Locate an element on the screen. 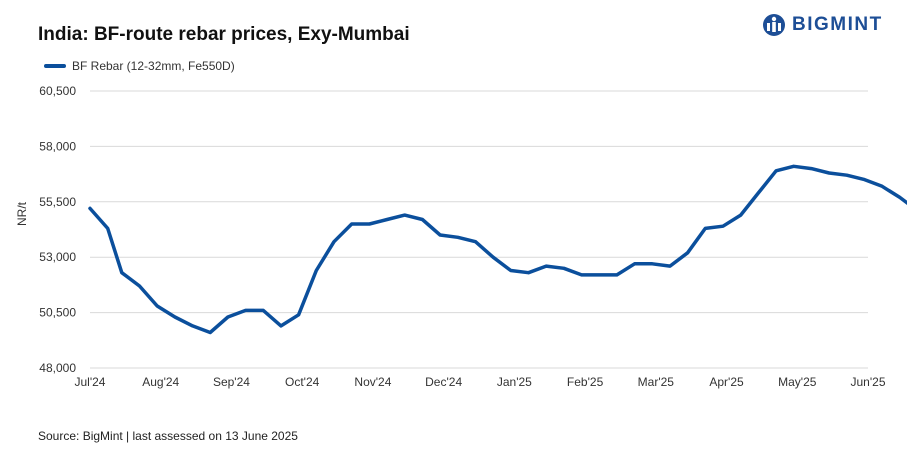 The width and height of the screenshot is (907, 453). x-tick-label: Oct'24 is located at coordinates (302, 382).